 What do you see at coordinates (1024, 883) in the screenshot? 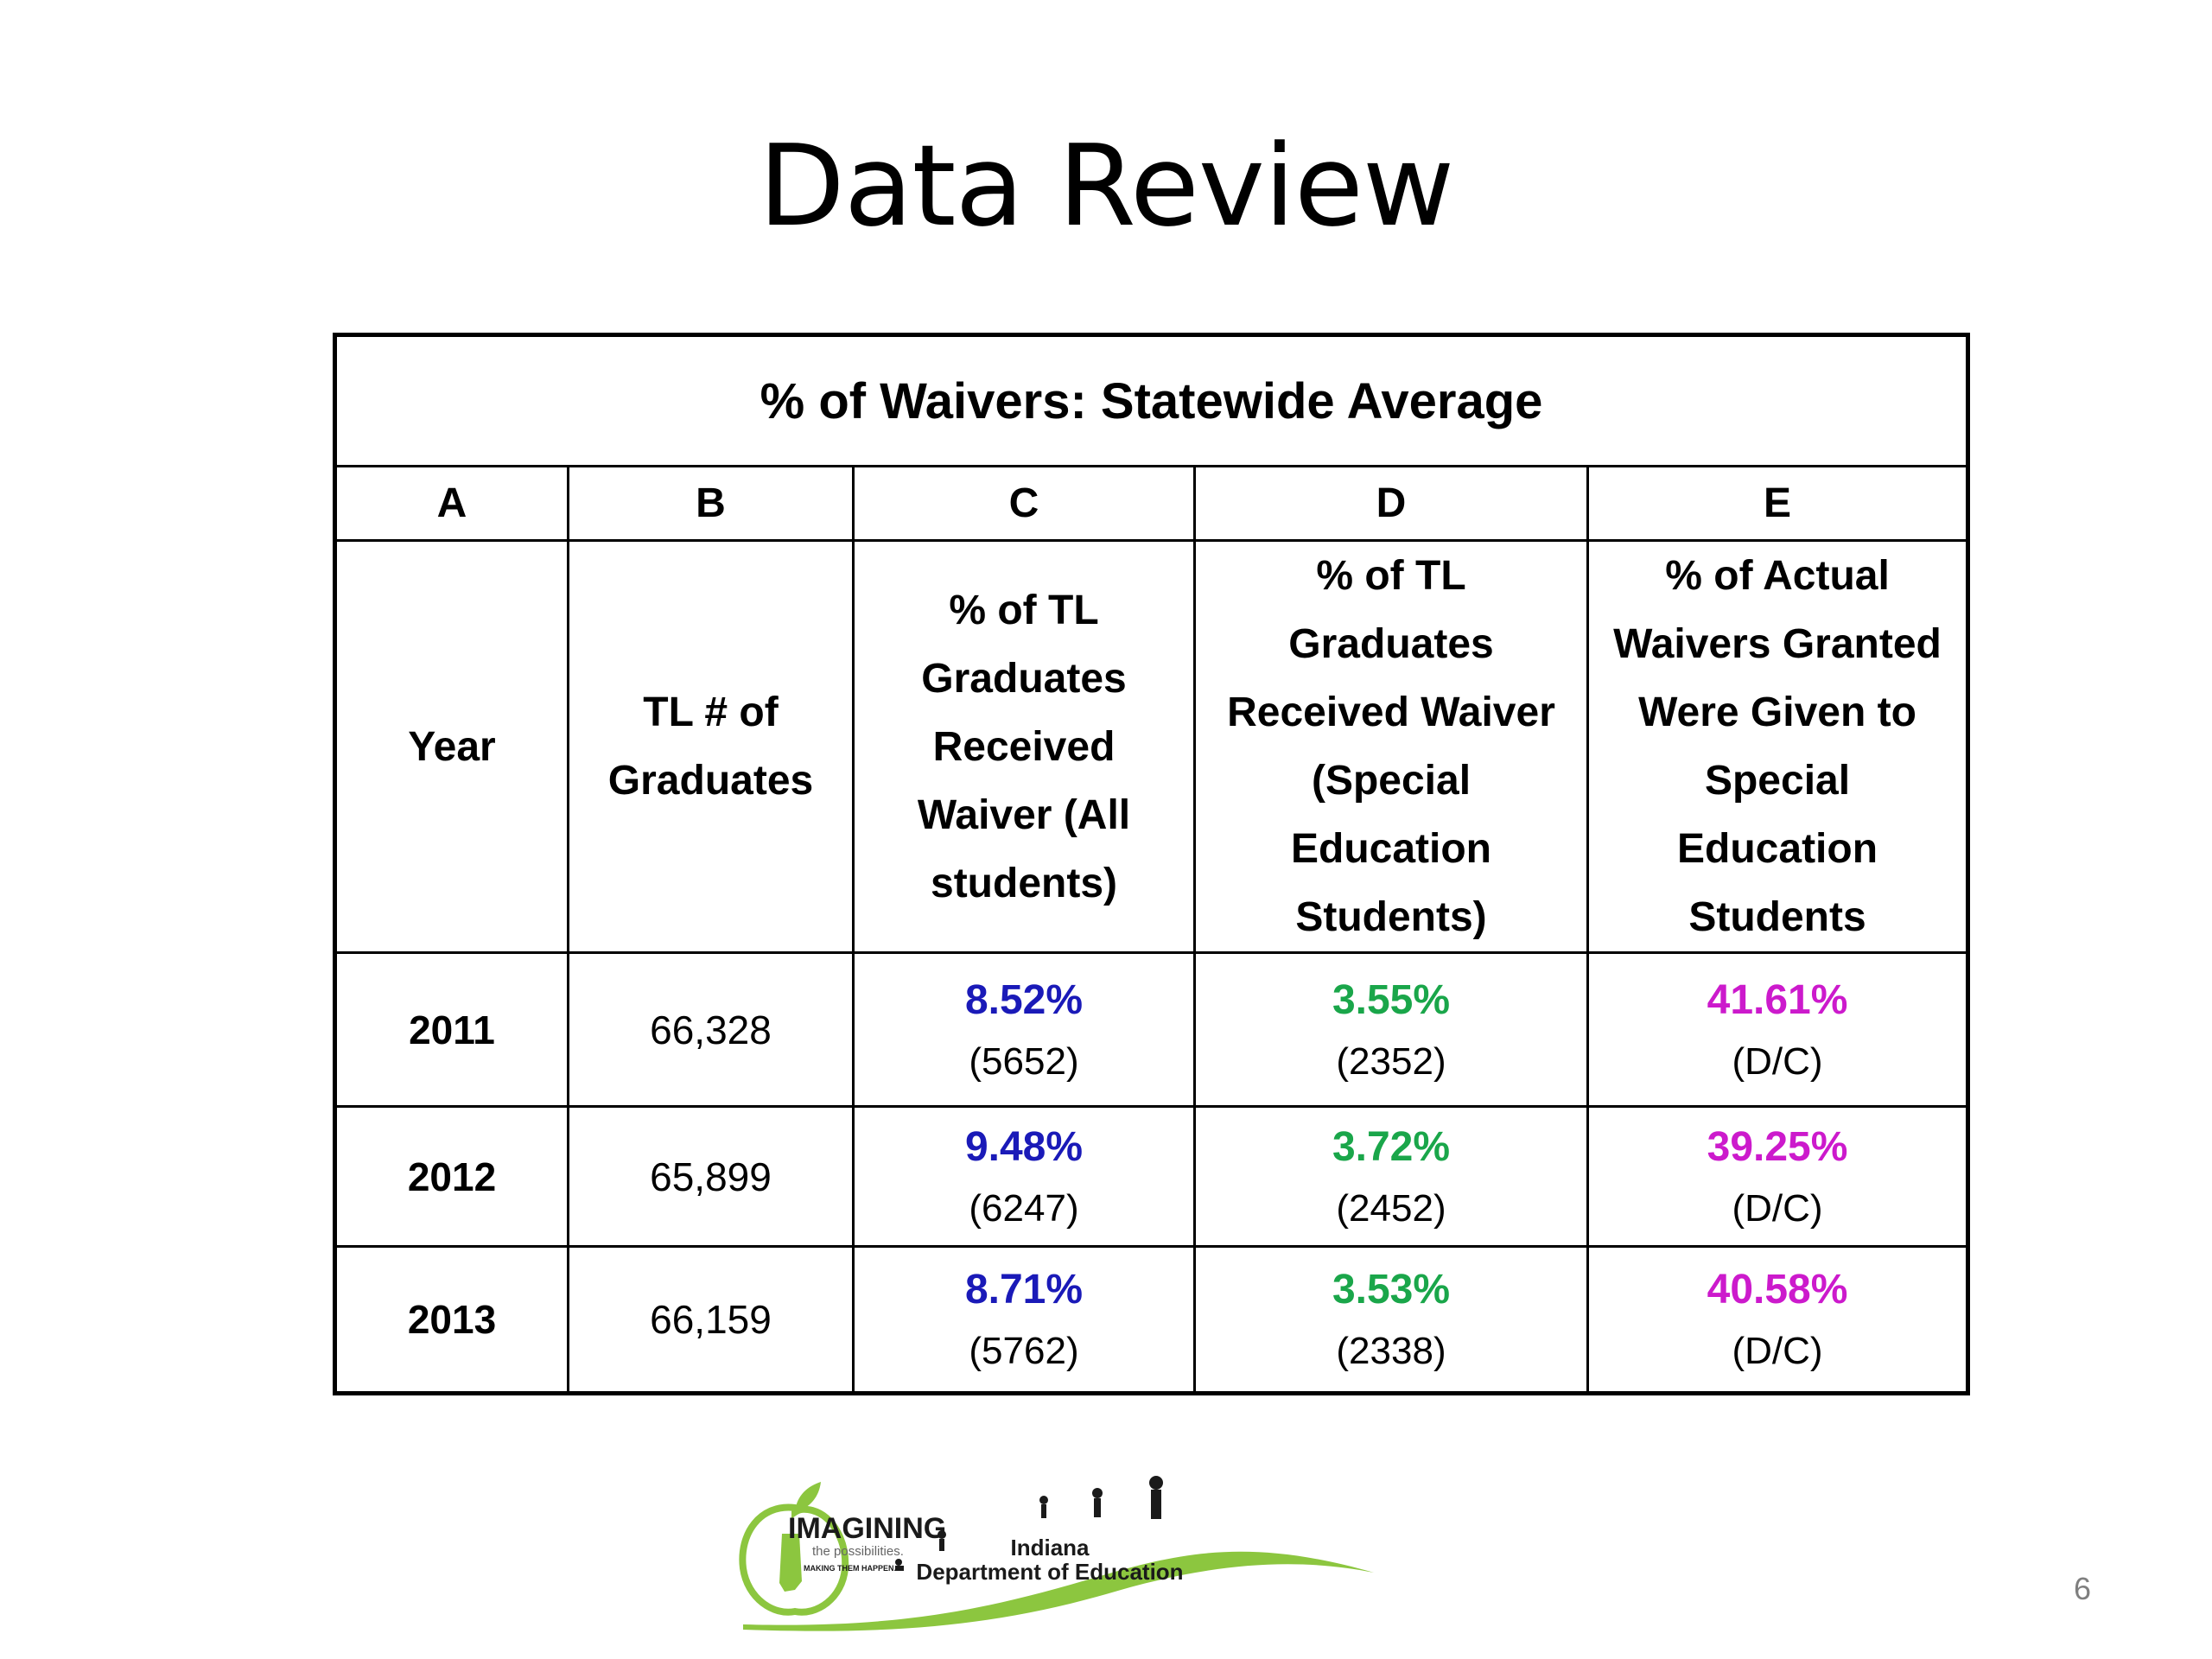
I see `header-line: students)` at bounding box center [1024, 883].